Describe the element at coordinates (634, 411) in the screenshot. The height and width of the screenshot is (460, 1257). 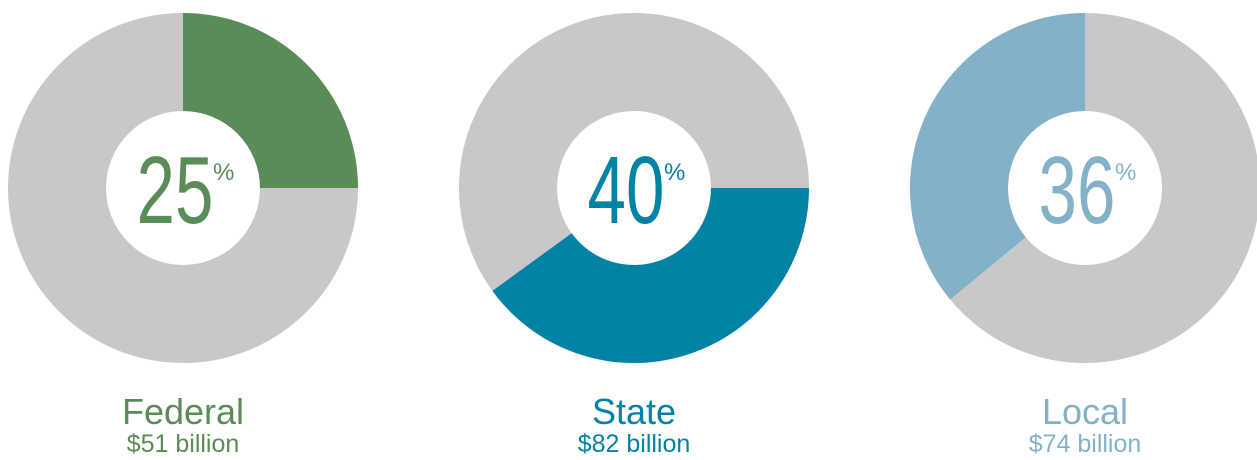
I see `donut-label: State` at that location.